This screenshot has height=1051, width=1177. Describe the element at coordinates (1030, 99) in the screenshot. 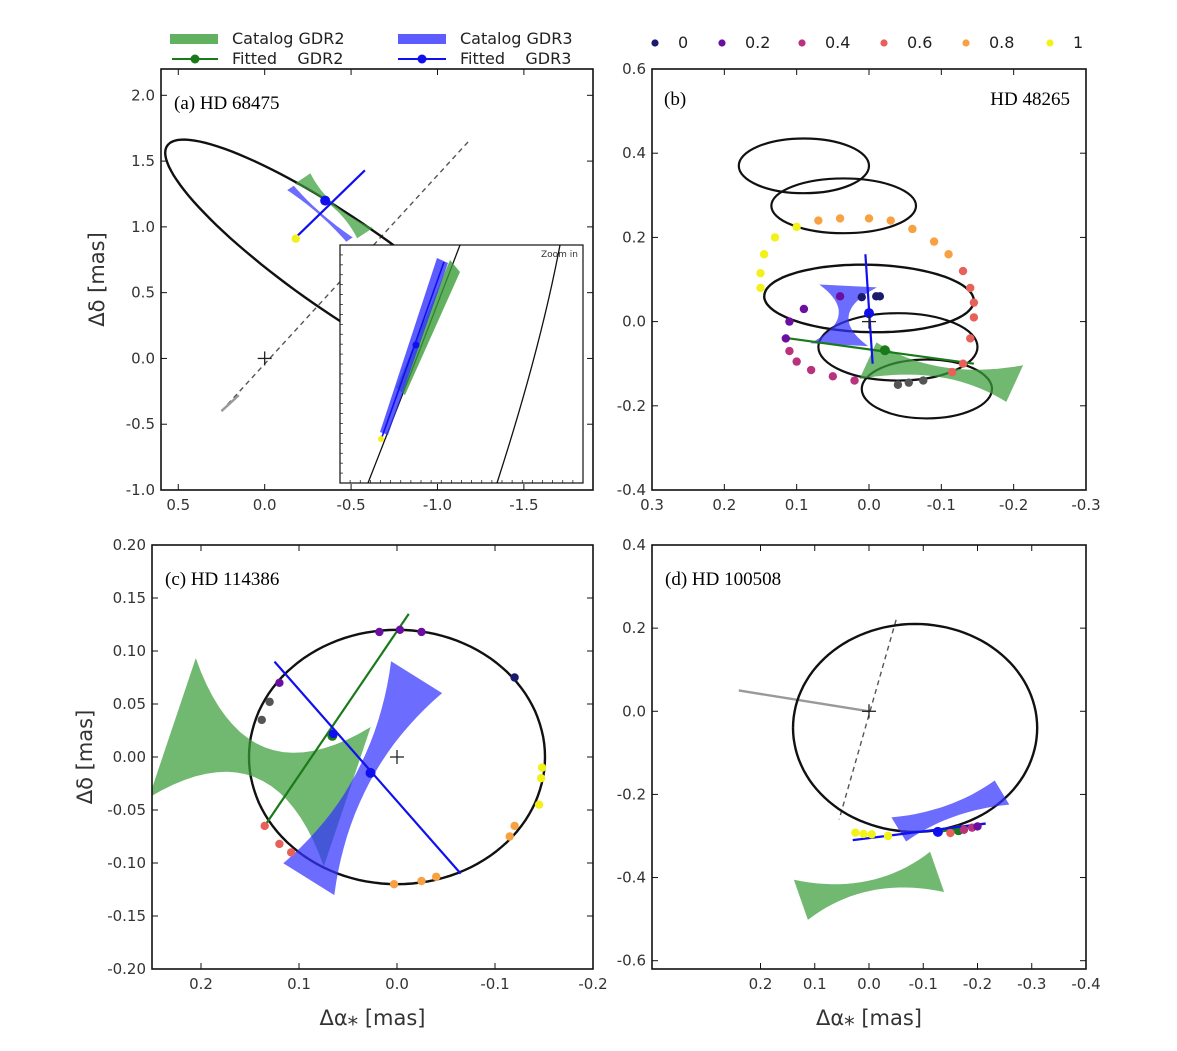

I see `panel-star-label: HD 48265` at that location.